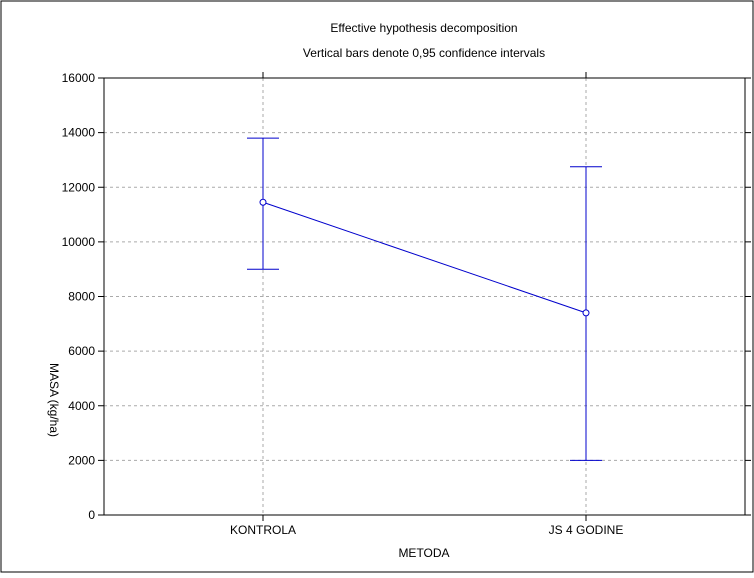 The image size is (754, 578). Describe the element at coordinates (424, 257) in the screenshot. I see `series-line` at that location.